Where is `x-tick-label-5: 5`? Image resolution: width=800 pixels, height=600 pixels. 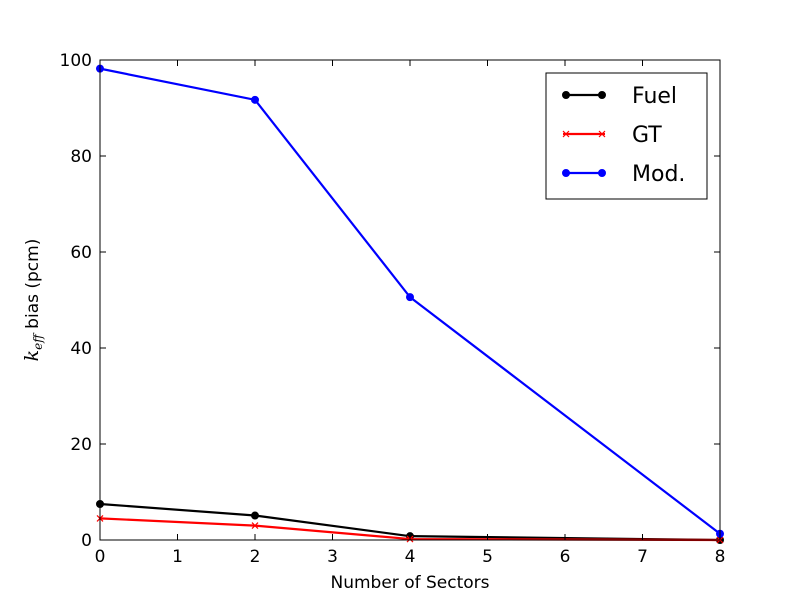
x-tick-label-5: 5 is located at coordinates (487, 557).